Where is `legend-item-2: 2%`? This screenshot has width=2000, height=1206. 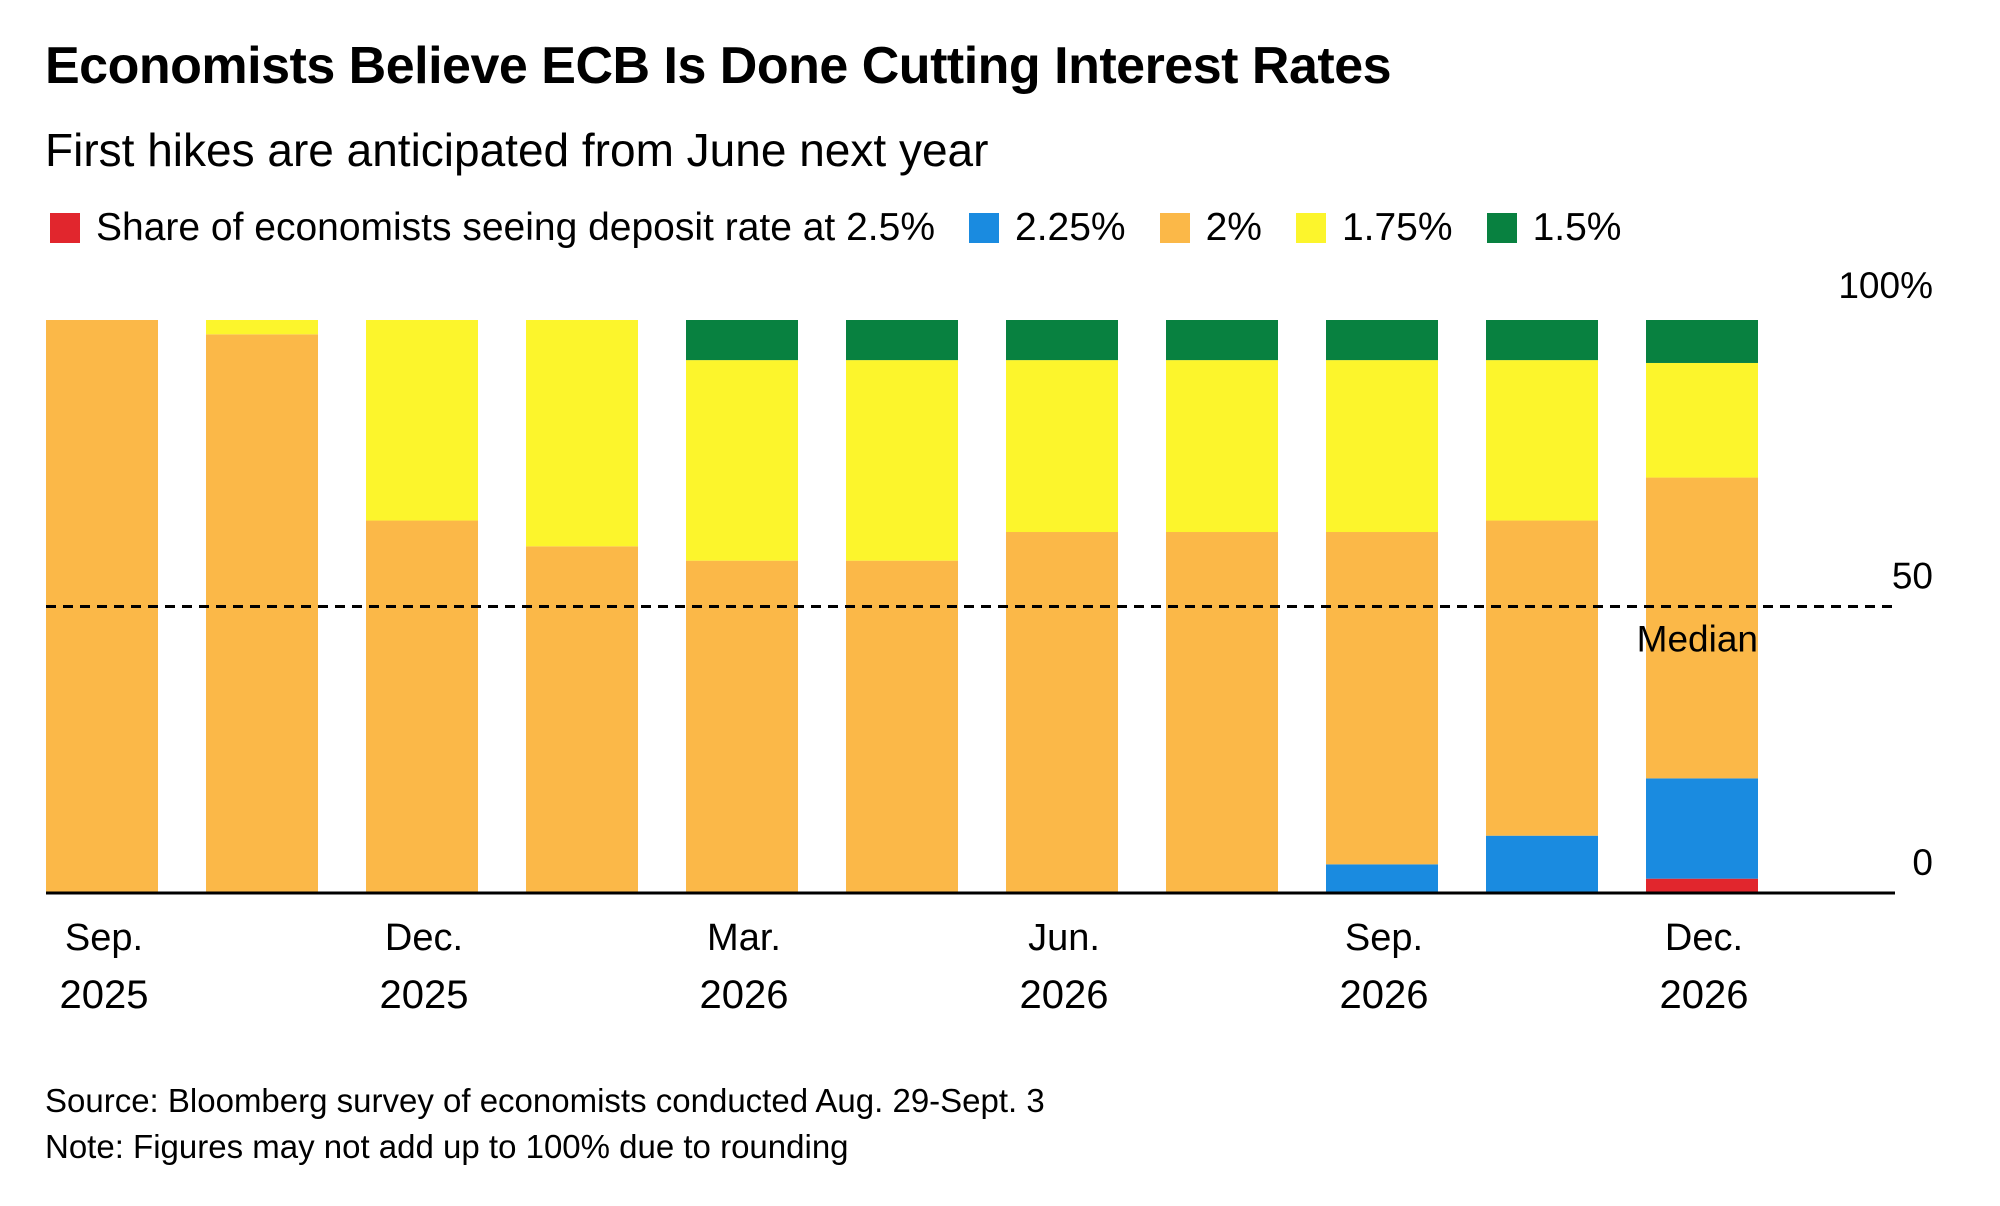 legend-item-2: 2% is located at coordinates (1210, 228).